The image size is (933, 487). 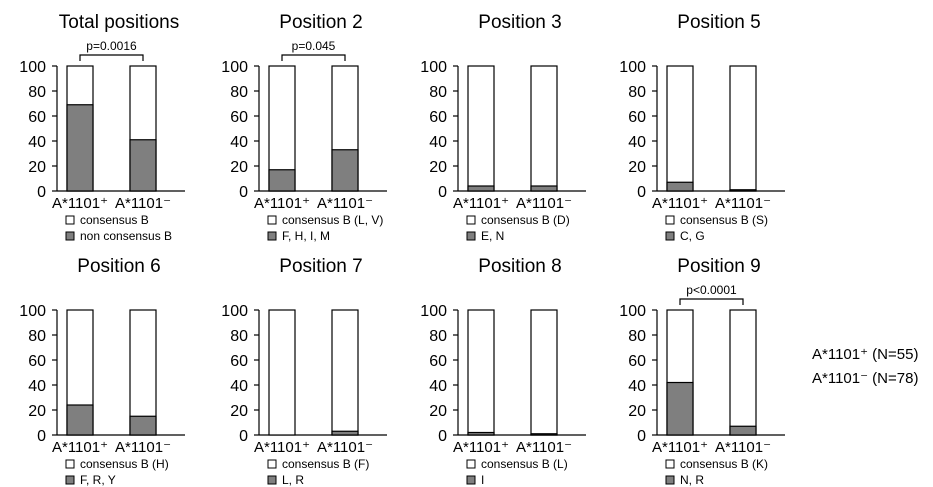 What do you see at coordinates (711, 301) in the screenshot?
I see `p8-significance-bracket` at bounding box center [711, 301].